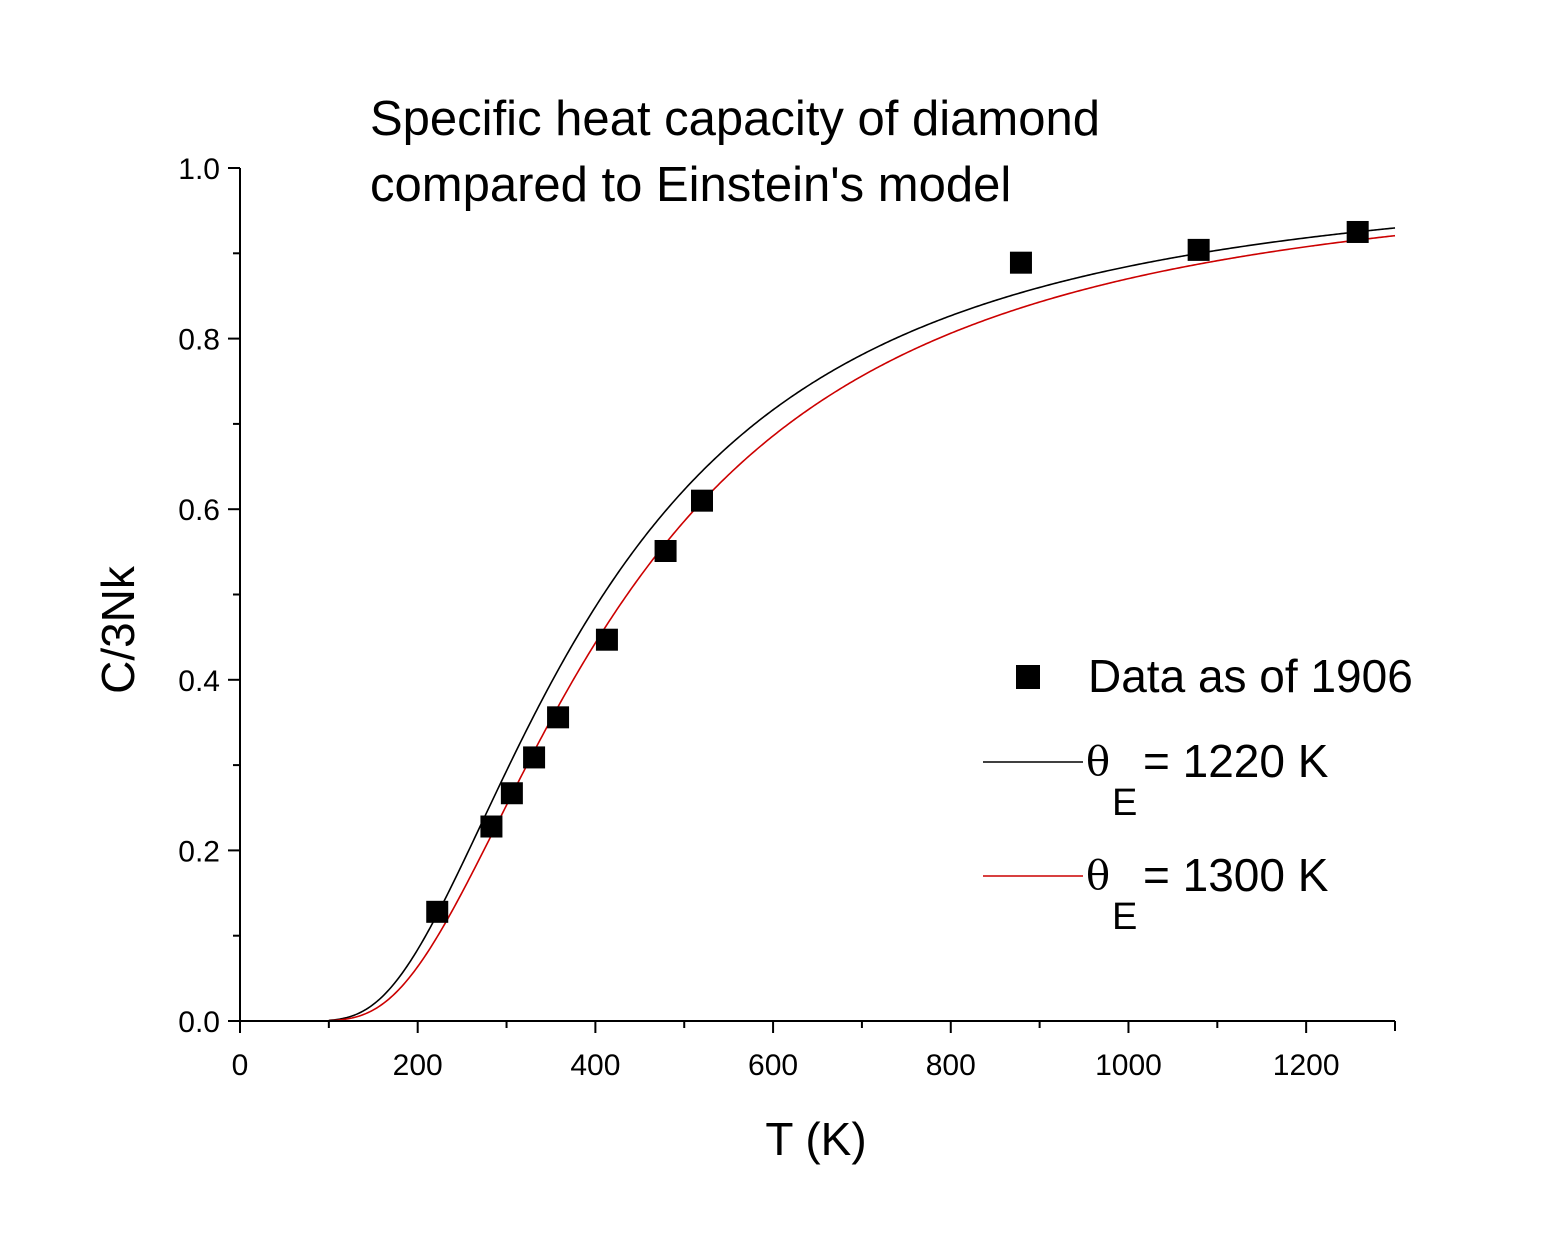  Describe the element at coordinates (773, 1065) in the screenshot. I see `x-tick-label: 600` at that location.